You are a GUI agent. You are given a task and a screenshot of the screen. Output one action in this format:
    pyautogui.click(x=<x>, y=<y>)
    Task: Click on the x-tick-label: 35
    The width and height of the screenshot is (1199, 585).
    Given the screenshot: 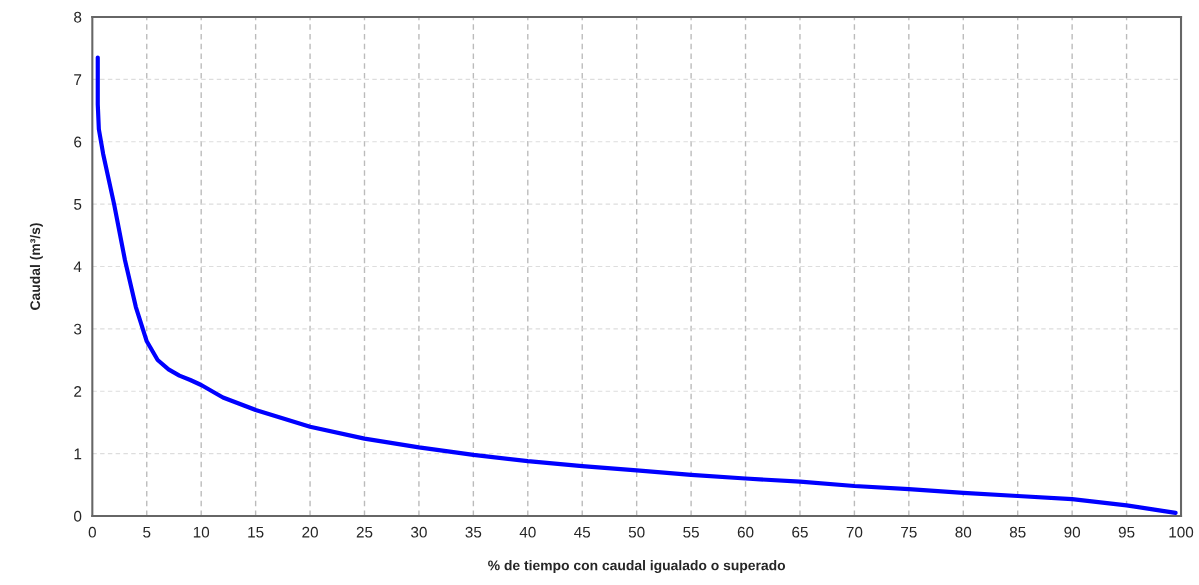 What is the action you would take?
    pyautogui.click(x=473, y=532)
    